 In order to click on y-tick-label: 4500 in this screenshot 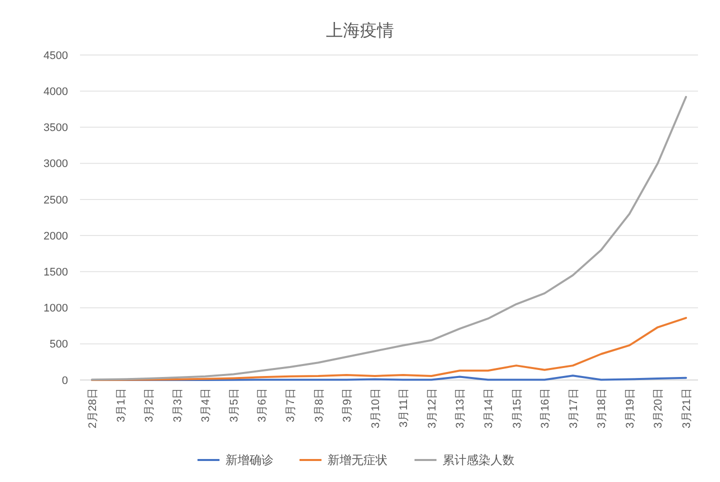, I will do `click(56, 56)`.